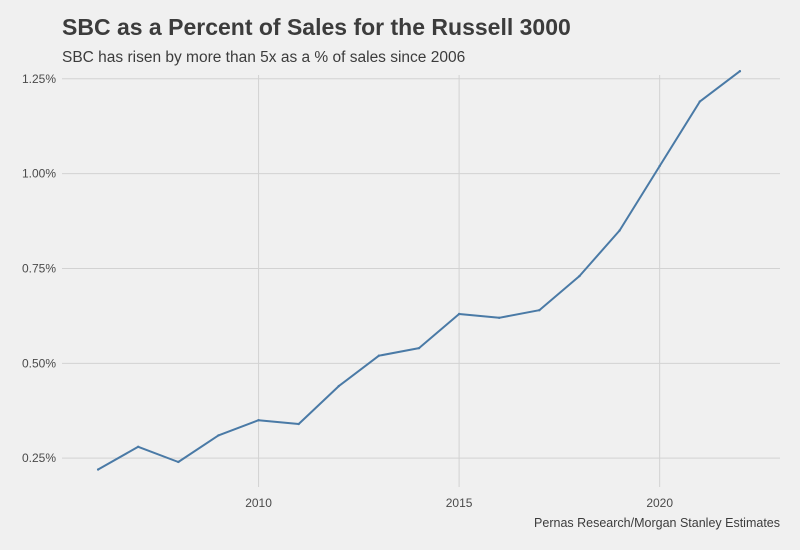  Describe the element at coordinates (39, 79) in the screenshot. I see `y-tick-label: 1.25%` at that location.